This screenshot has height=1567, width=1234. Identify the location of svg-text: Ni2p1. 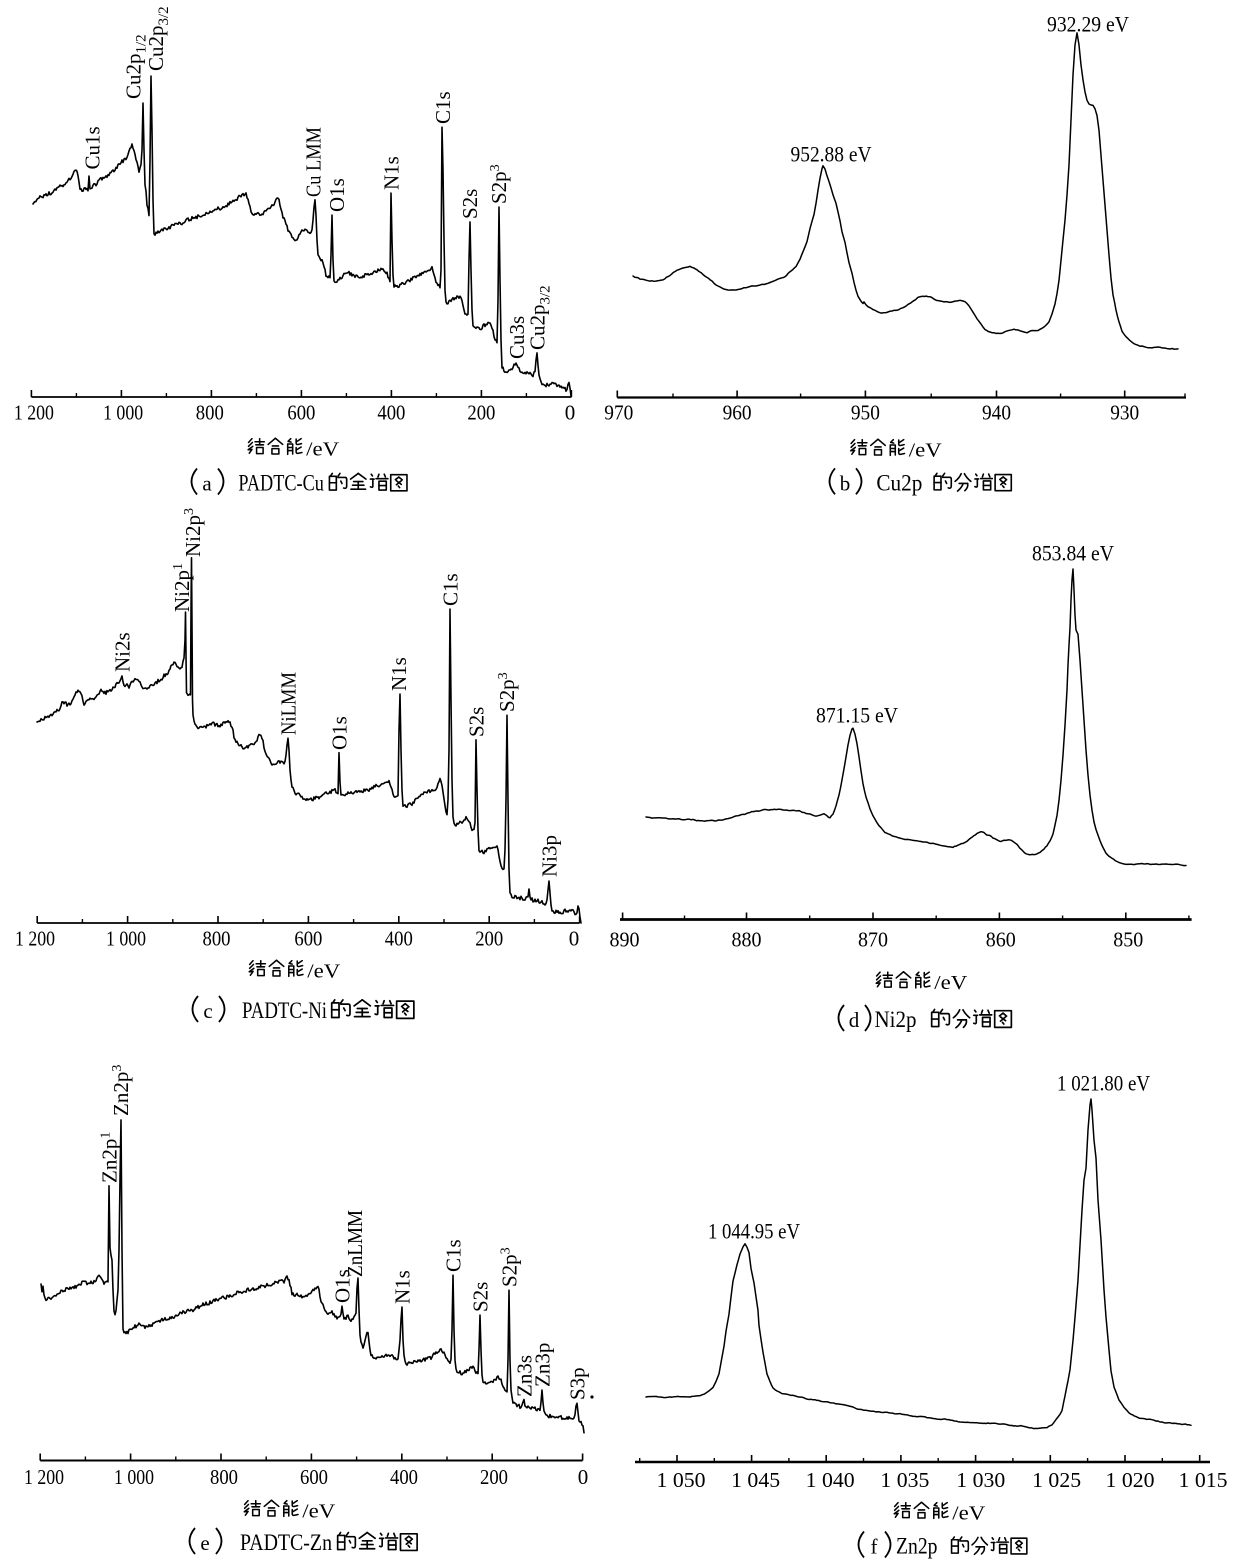
(182, 587).